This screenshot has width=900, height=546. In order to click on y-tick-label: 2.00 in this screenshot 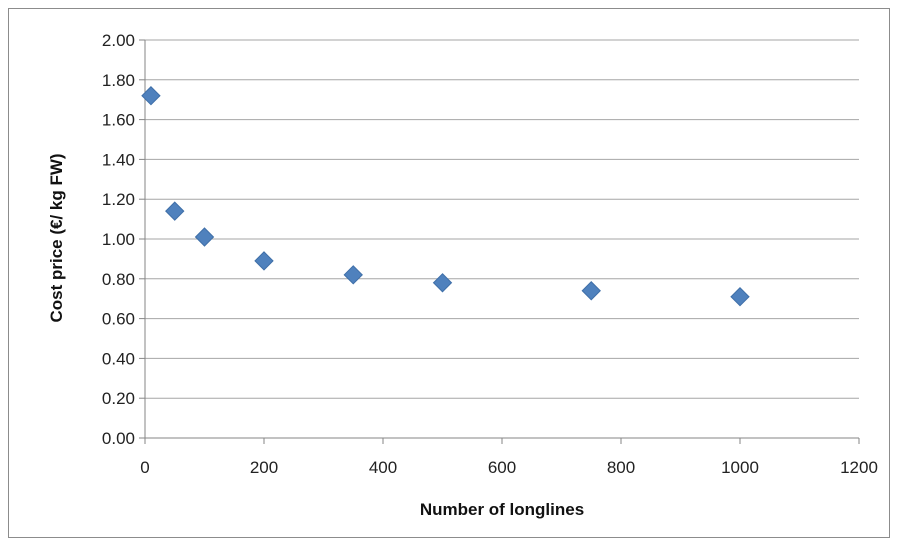, I will do `click(118, 40)`.